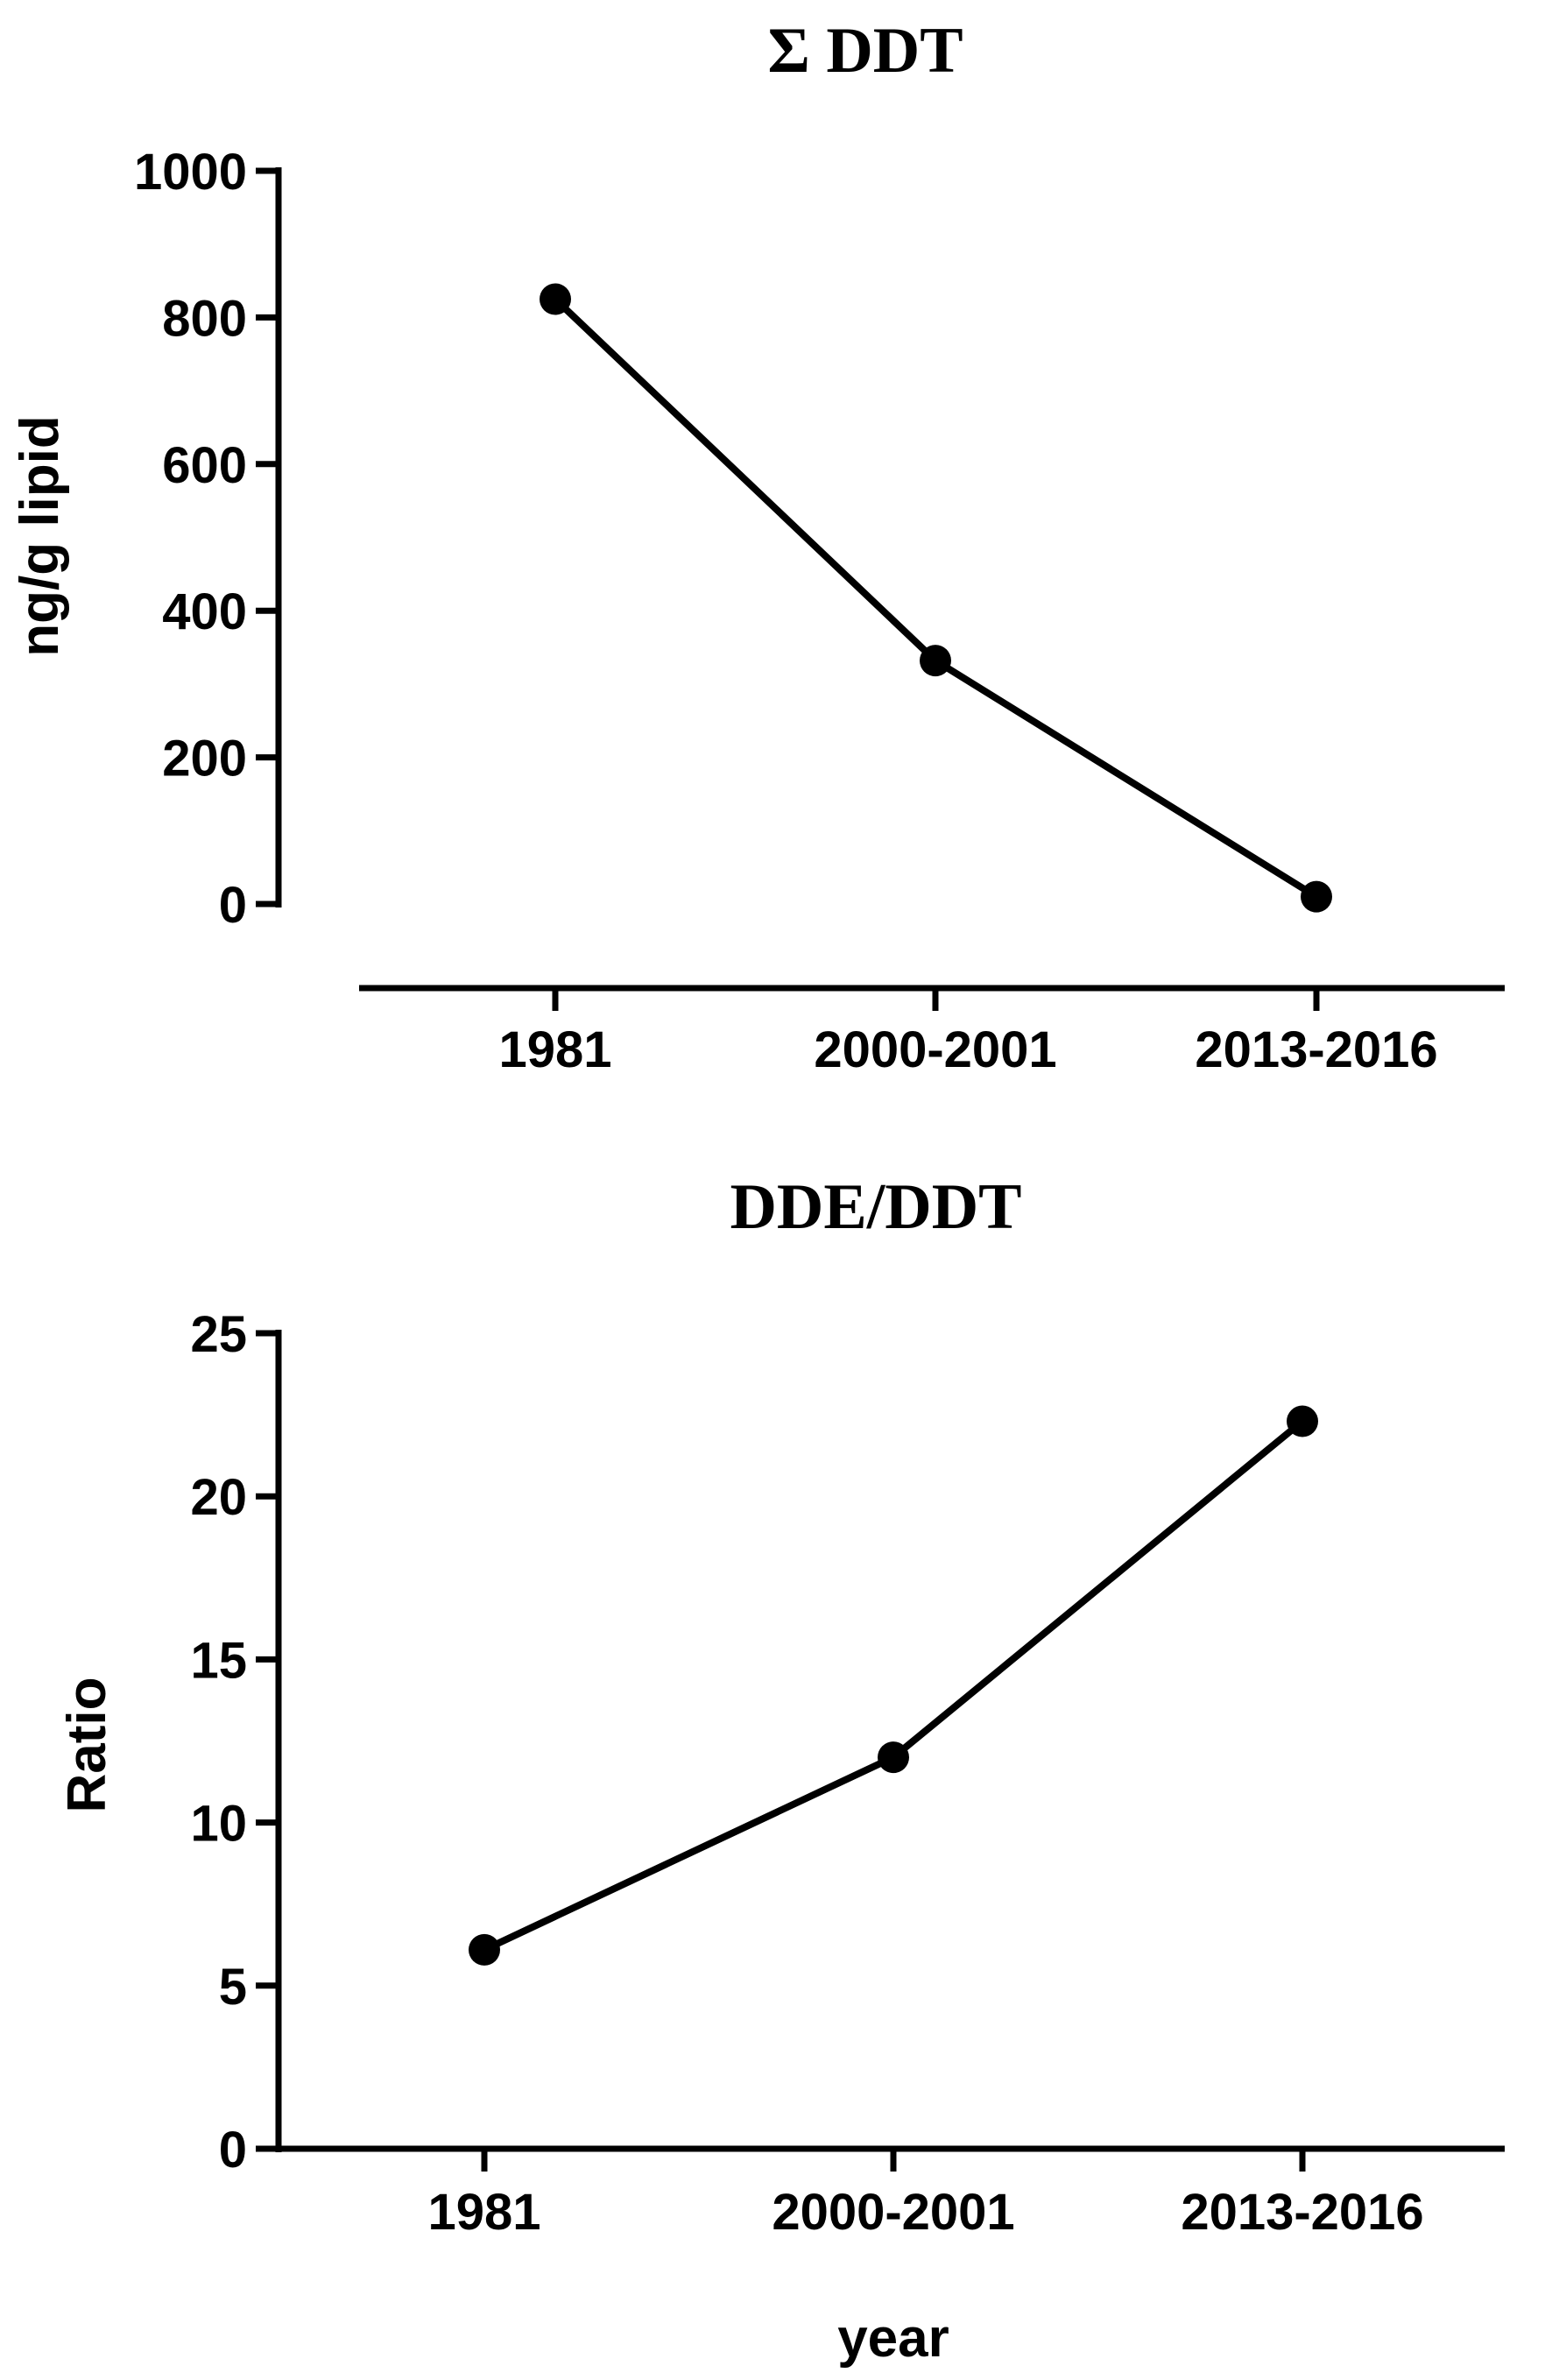  What do you see at coordinates (204, 611) in the screenshot?
I see `y-tick-label: 400` at bounding box center [204, 611].